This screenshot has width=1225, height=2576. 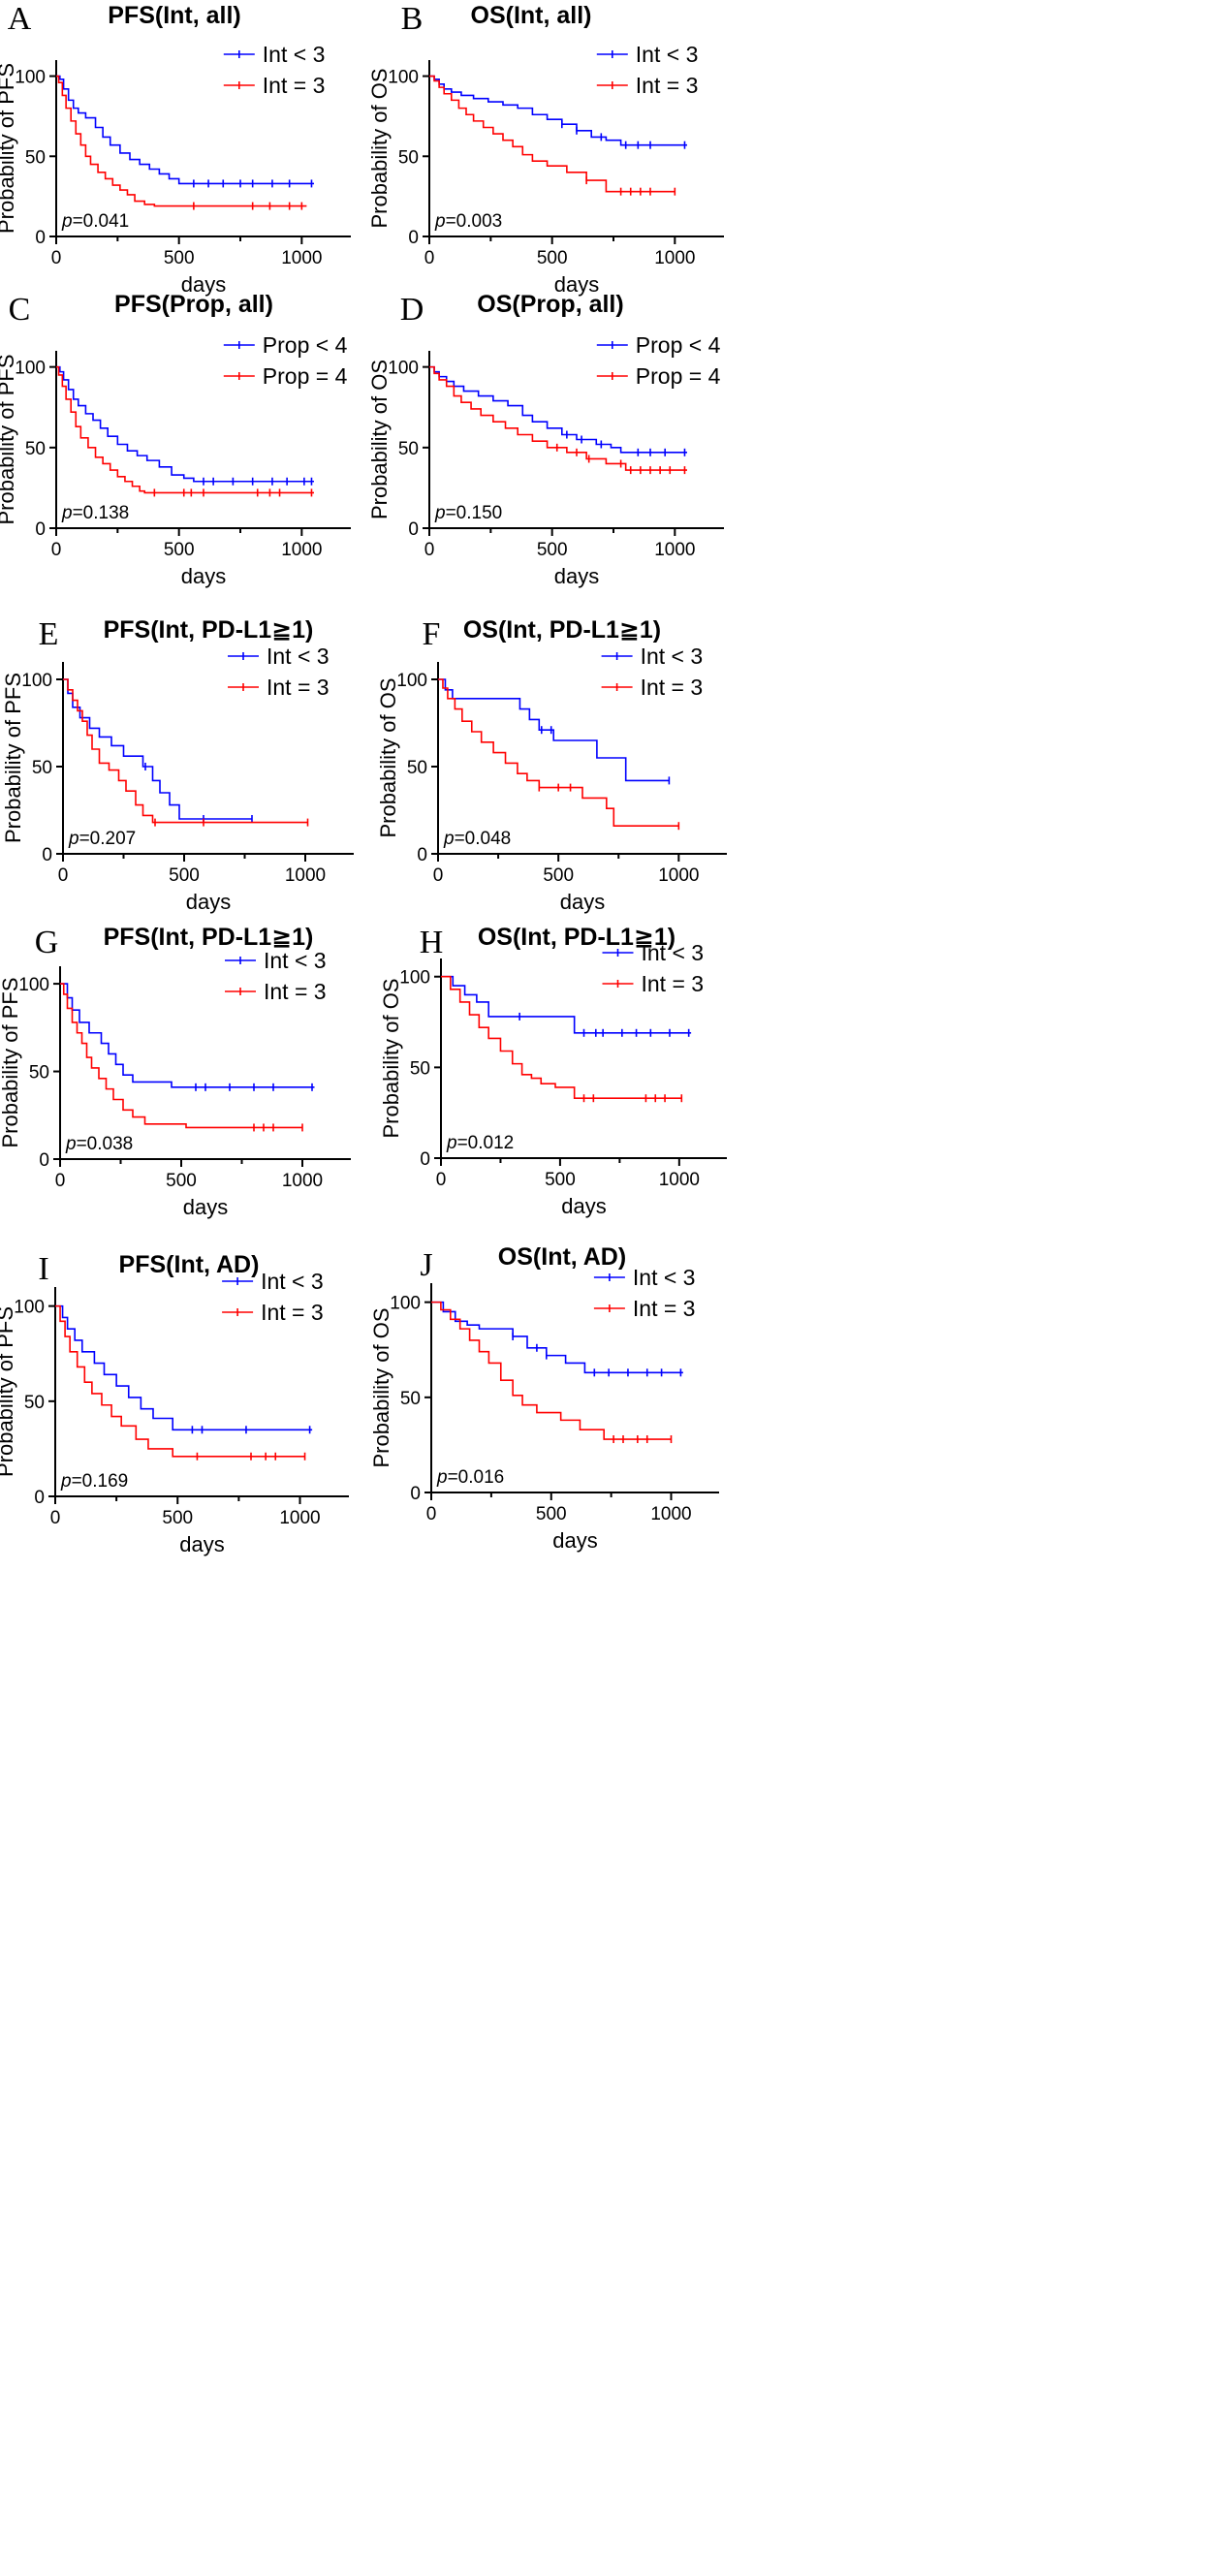 What do you see at coordinates (95, 221) in the screenshot?
I see `p-value: p=0.041` at bounding box center [95, 221].